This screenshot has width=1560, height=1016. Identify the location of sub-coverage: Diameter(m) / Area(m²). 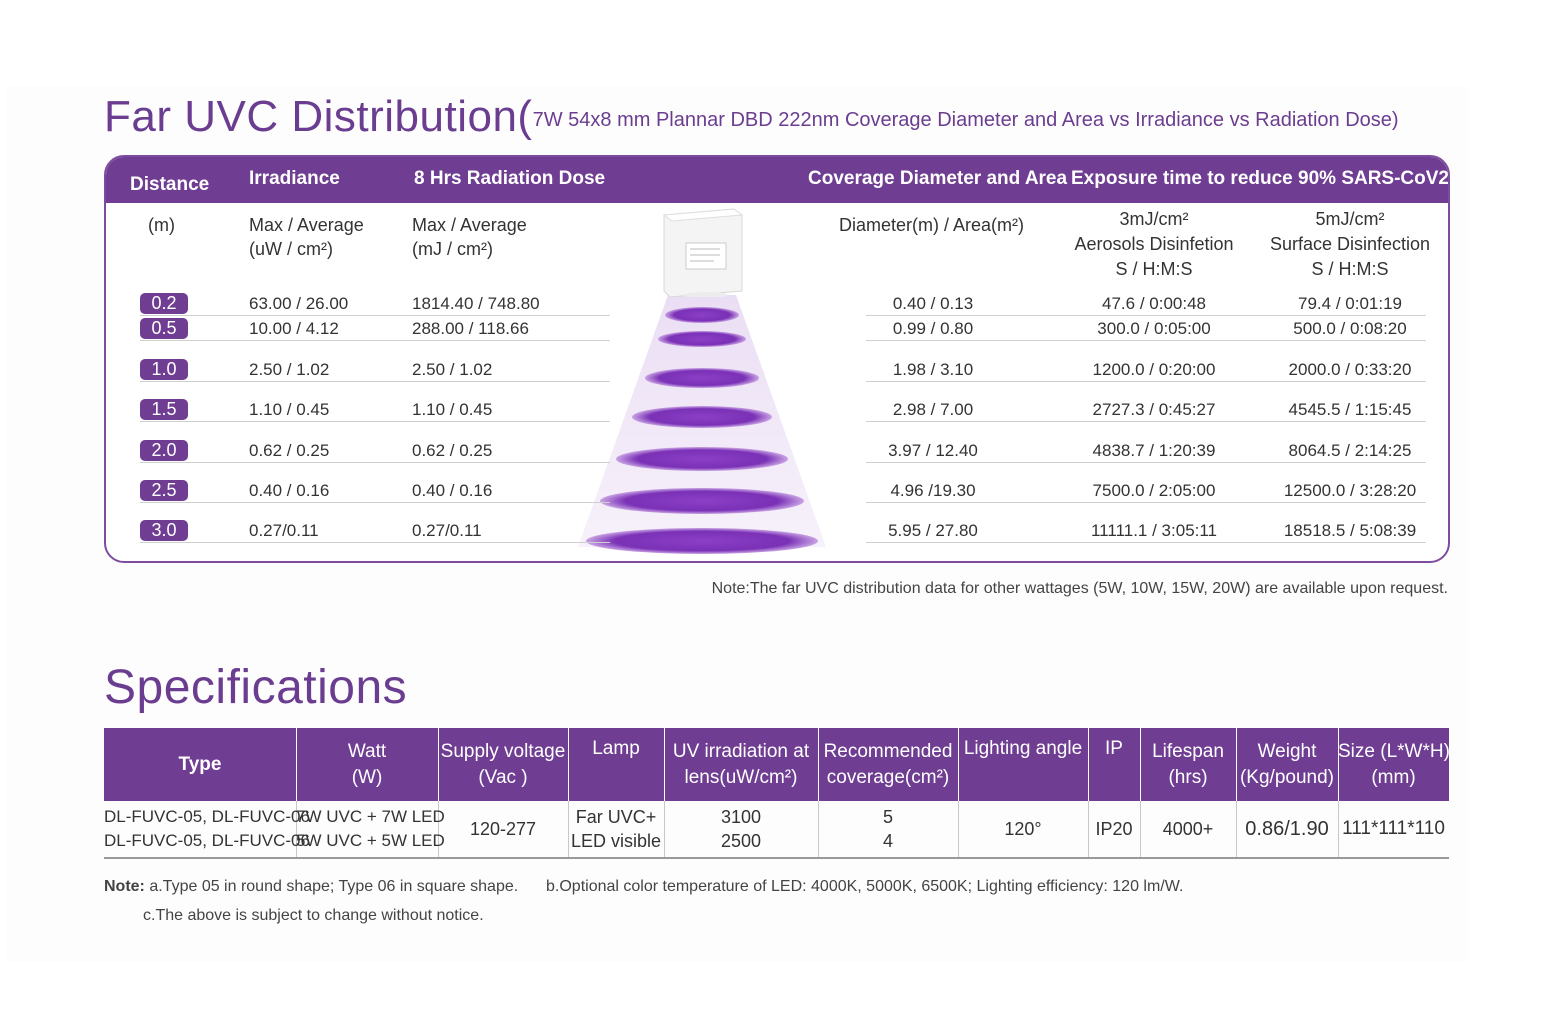
(932, 225).